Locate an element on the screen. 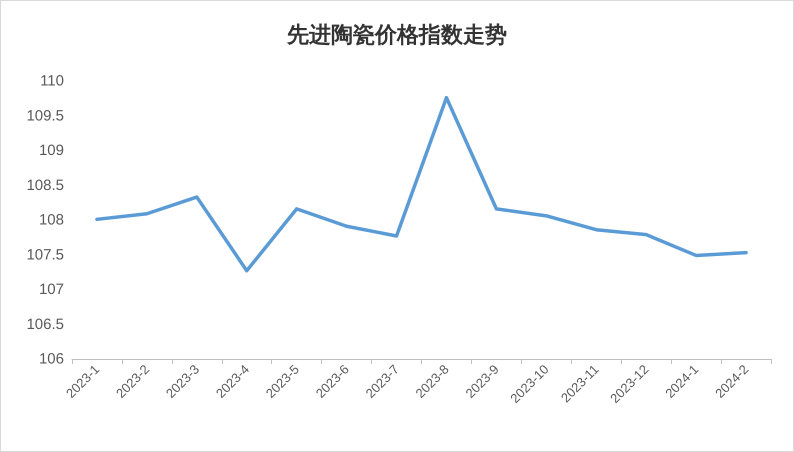 The image size is (794, 452). y-tick-label: 108.5 is located at coordinates (45, 185).